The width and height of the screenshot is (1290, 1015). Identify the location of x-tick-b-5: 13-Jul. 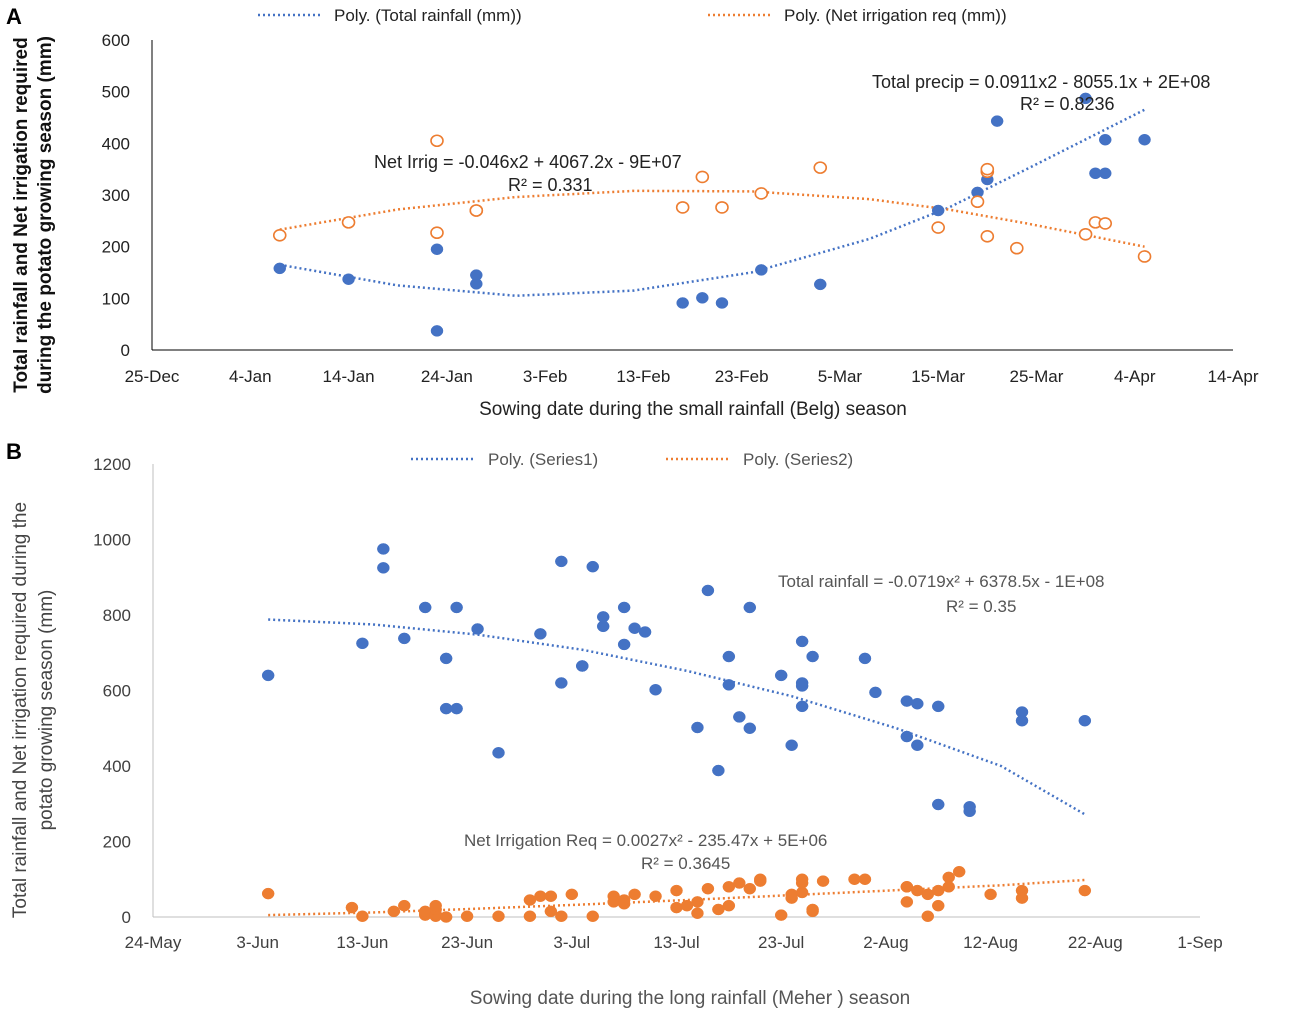
(676, 942).